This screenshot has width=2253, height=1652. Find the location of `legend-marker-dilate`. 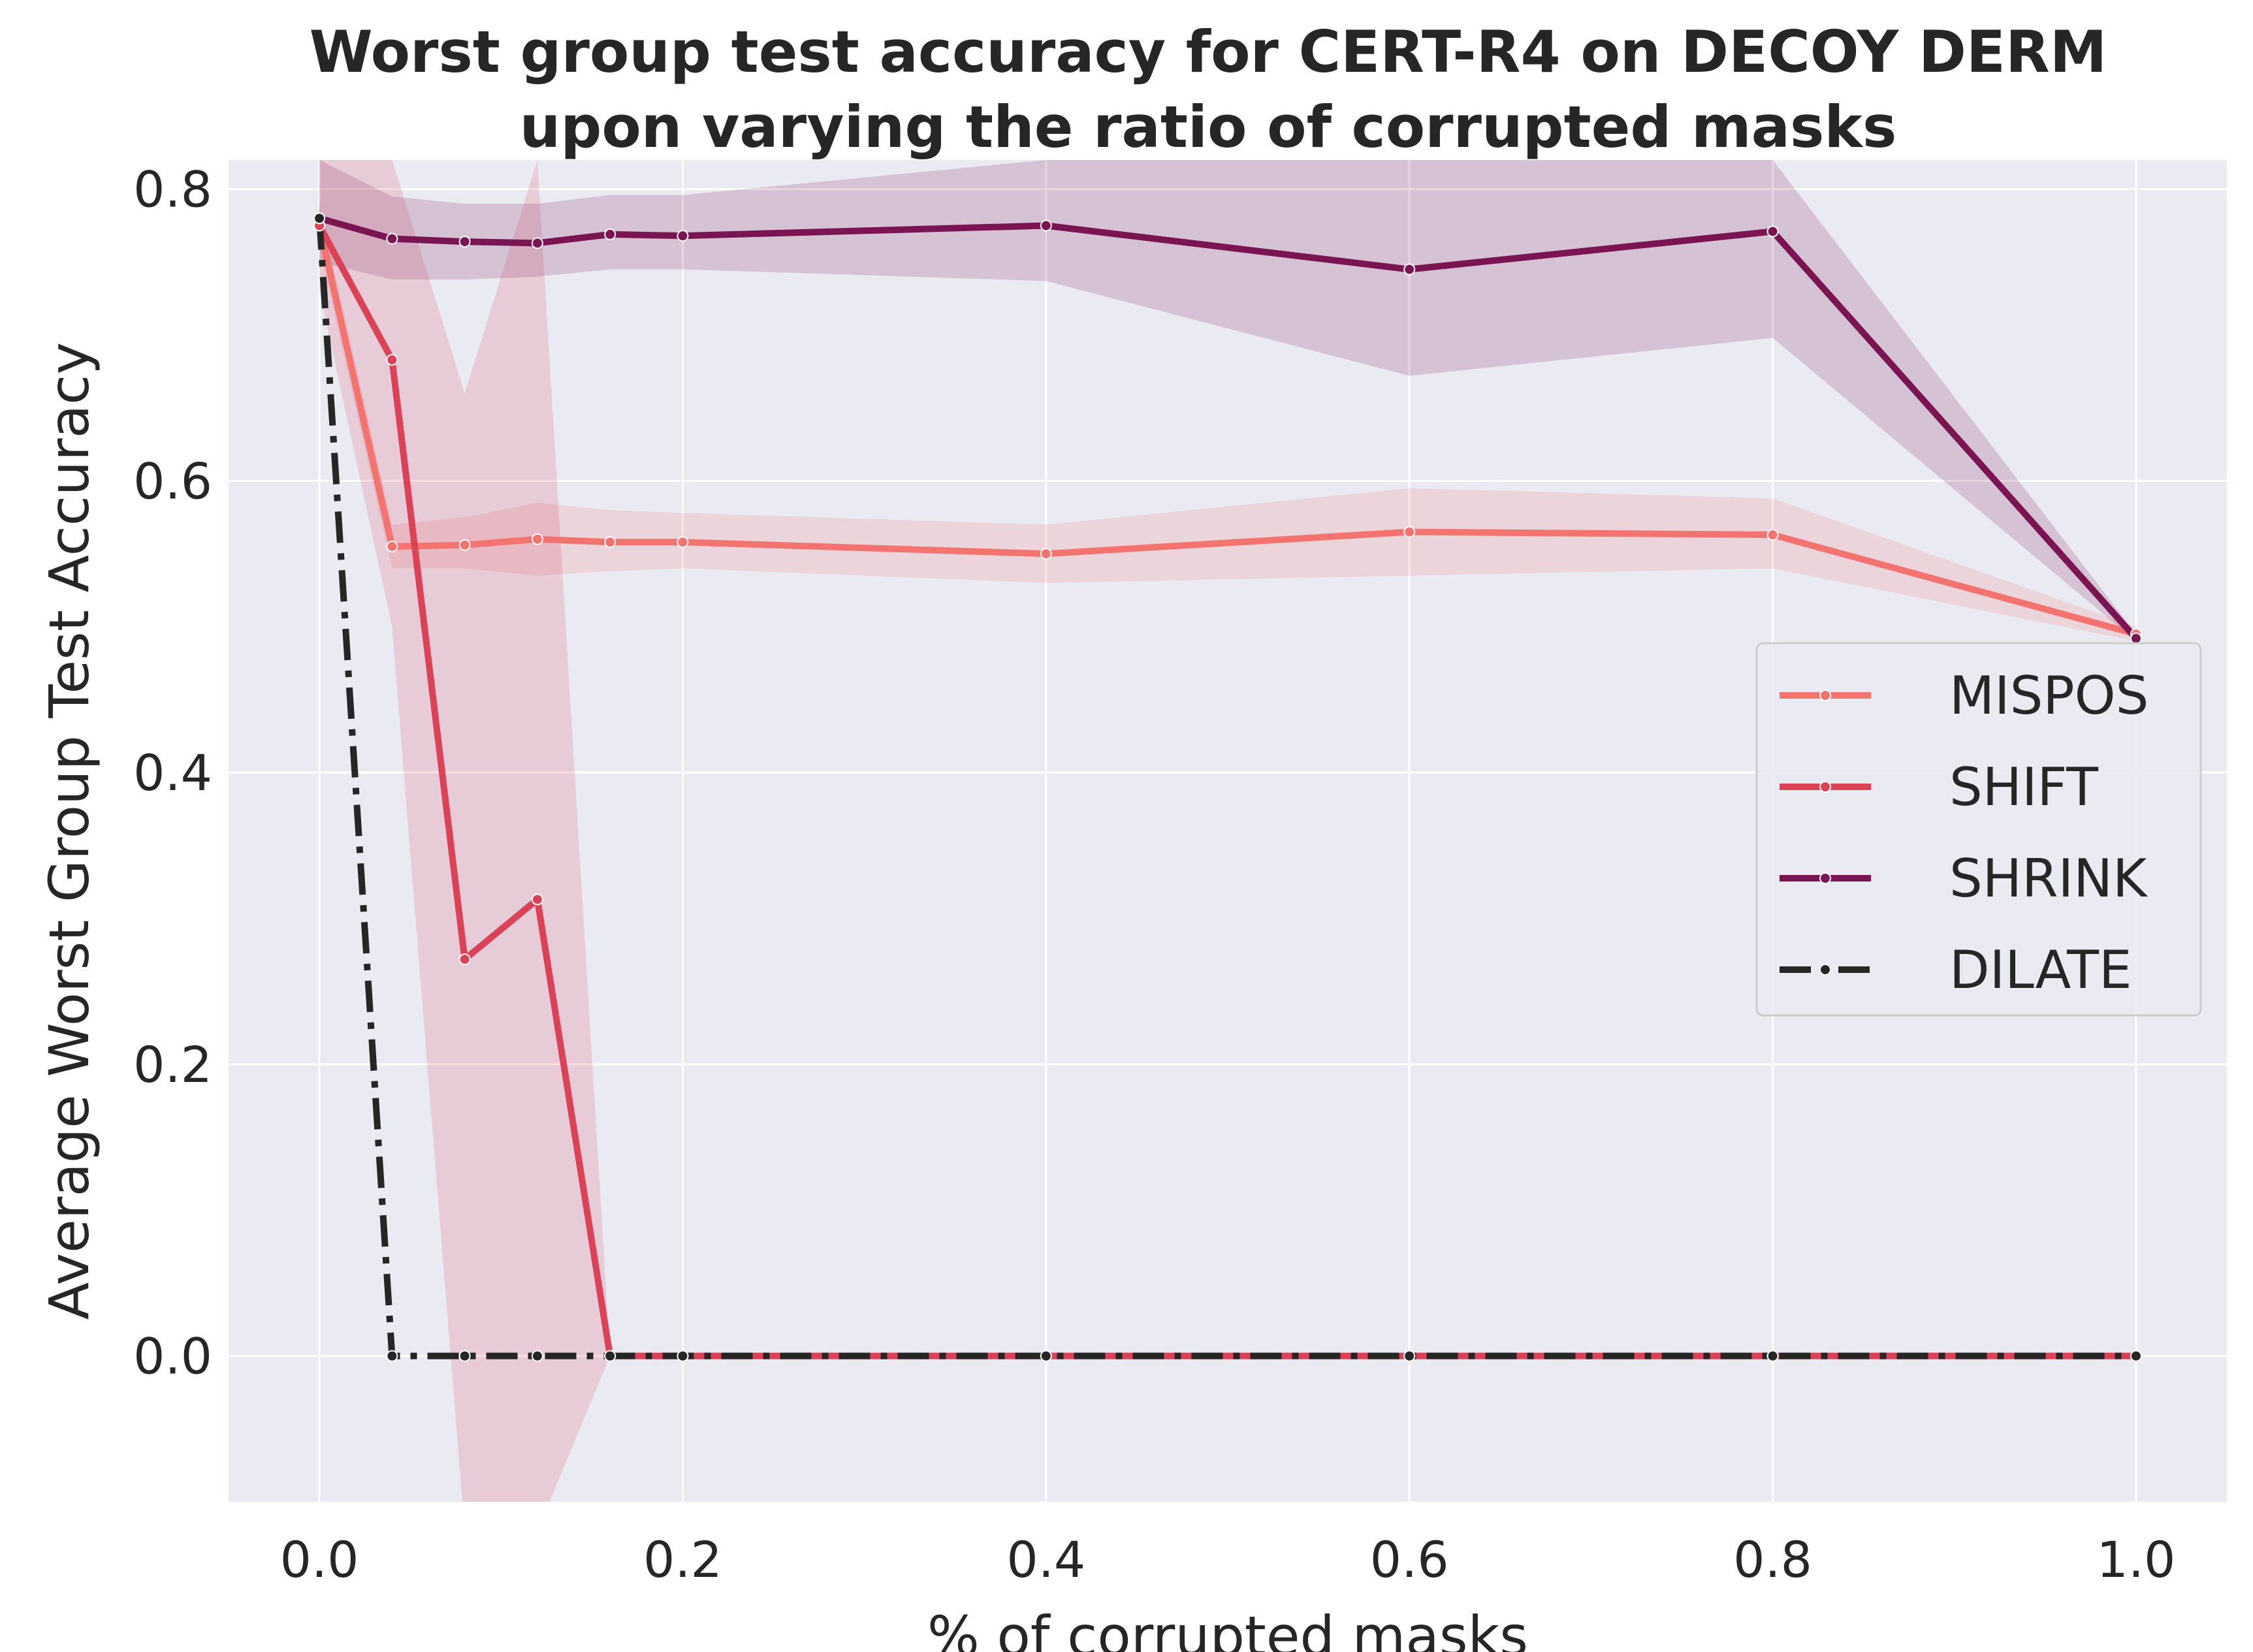

legend-marker-dilate is located at coordinates (1825, 970).